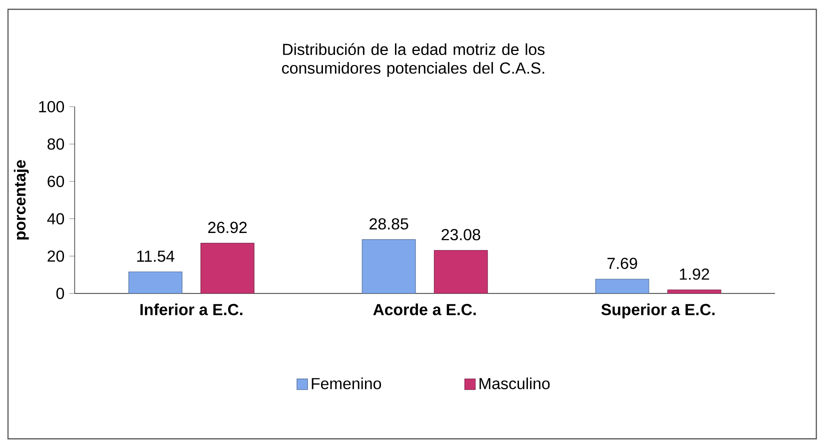 This screenshot has height=447, width=827. What do you see at coordinates (60, 294) in the screenshot?
I see `y-tick-label: 0` at bounding box center [60, 294].